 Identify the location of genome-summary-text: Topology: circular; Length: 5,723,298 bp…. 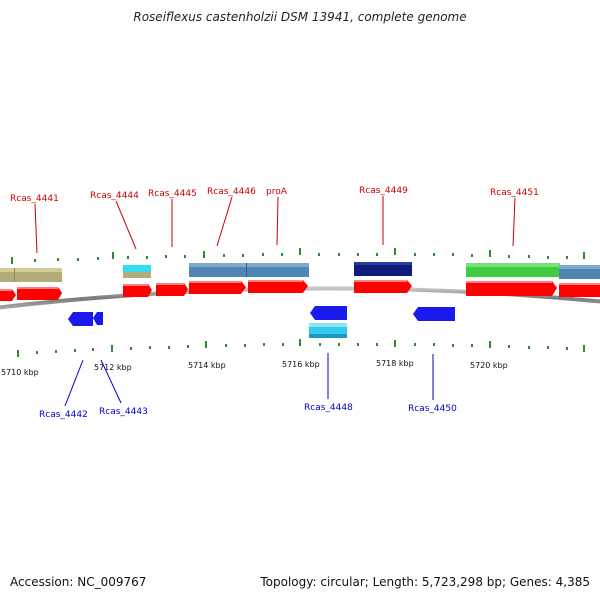
(425, 582).